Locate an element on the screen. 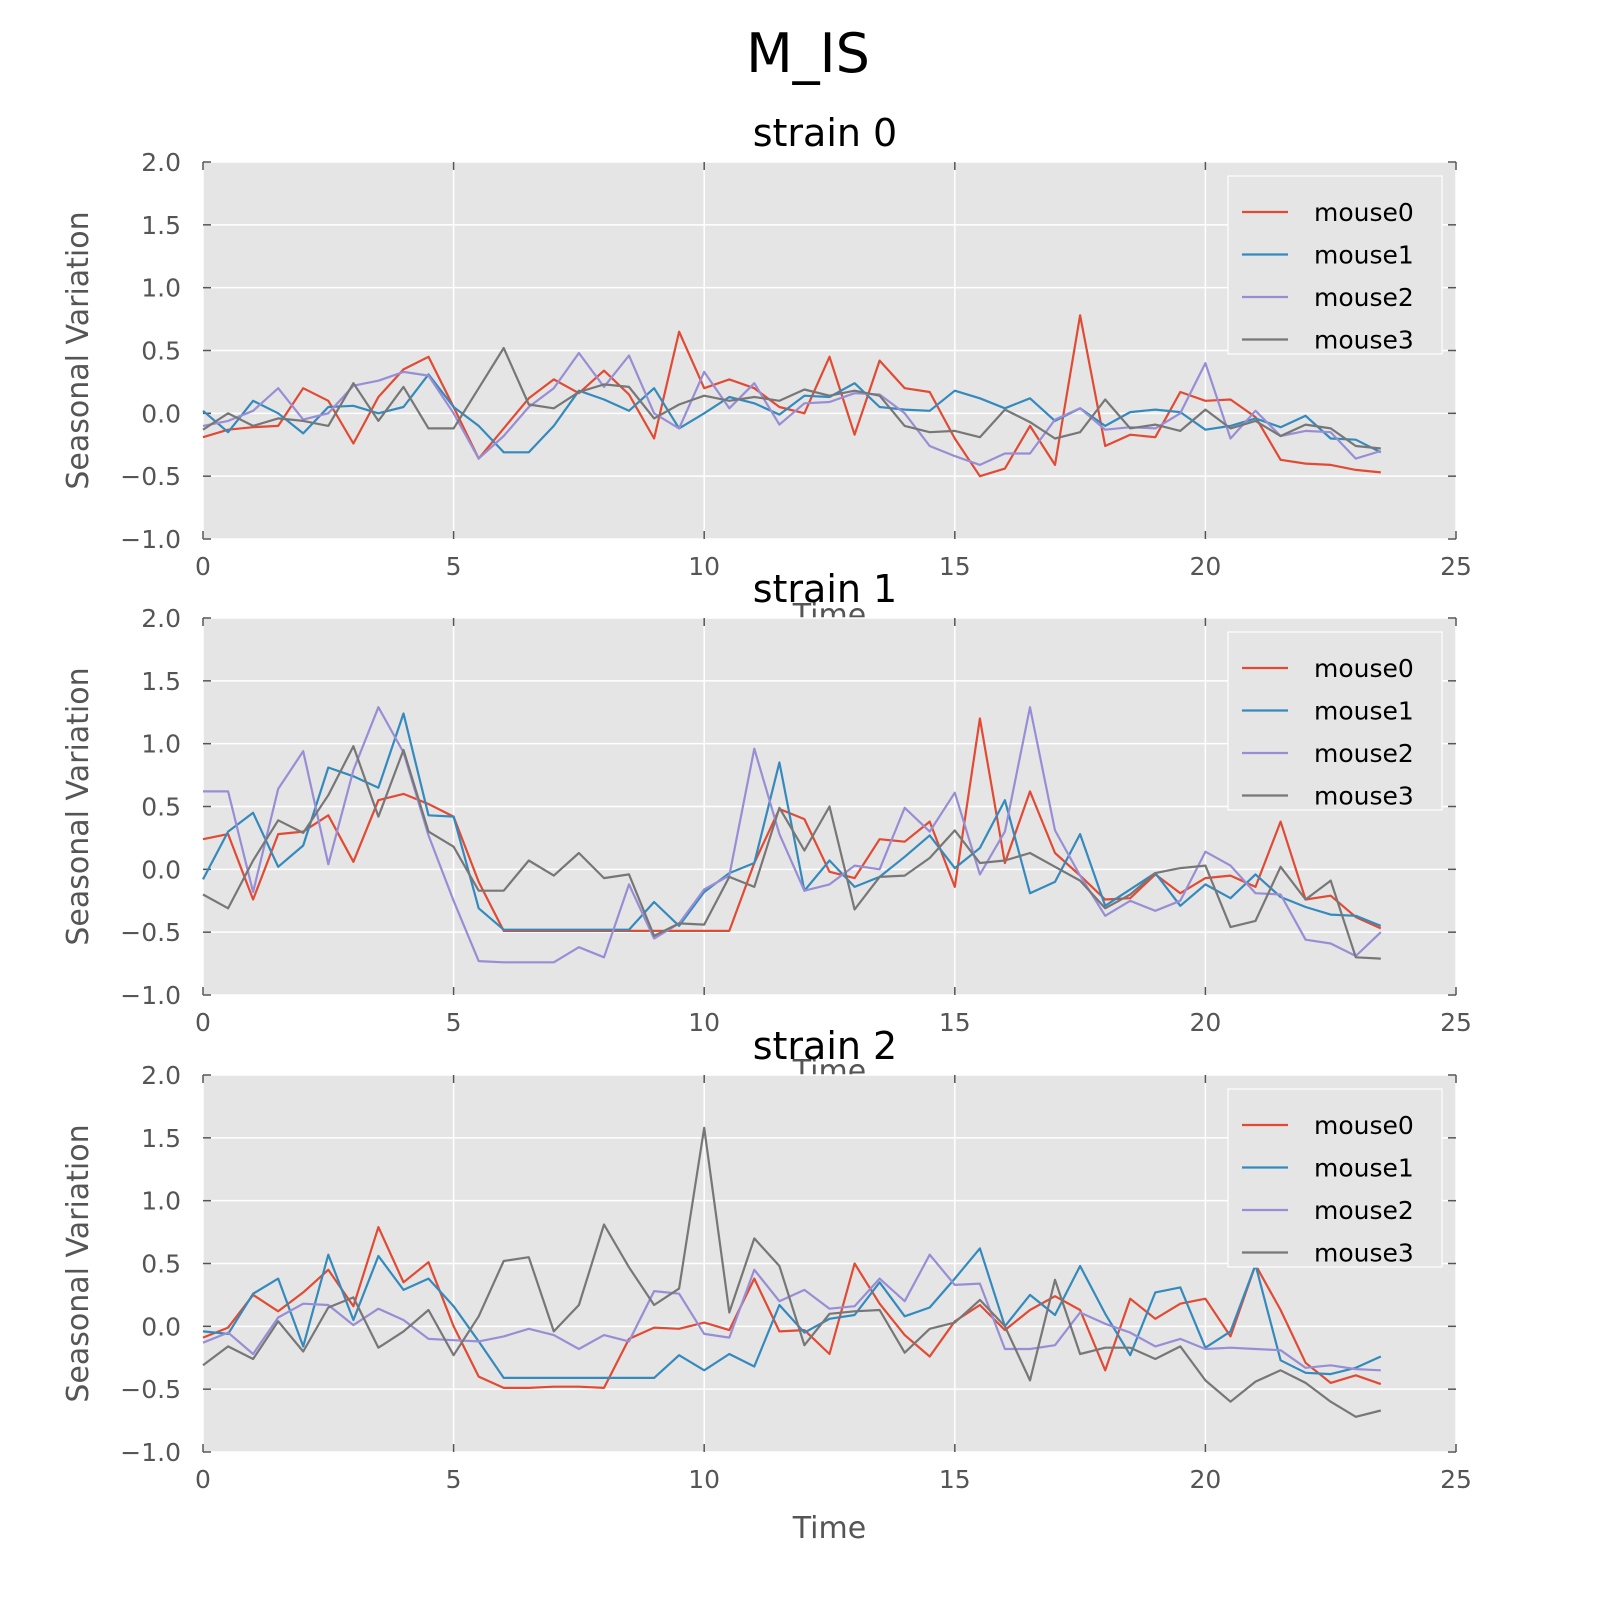 The width and height of the screenshot is (1600, 1600). subplot-title: strain 2 is located at coordinates (825, 1046).